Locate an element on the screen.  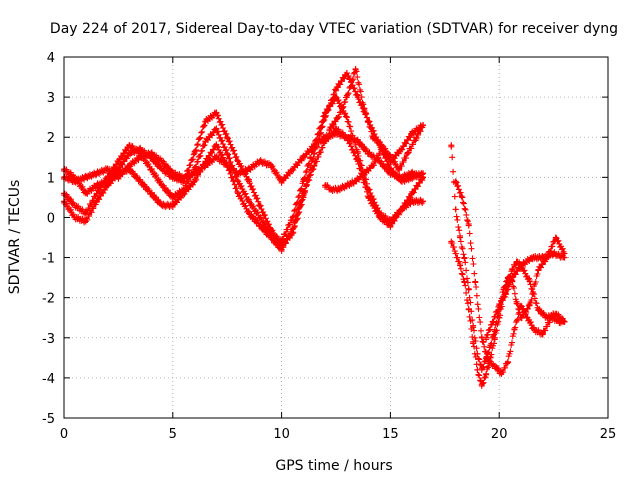
y-tick-label: 4 is located at coordinates (51, 58).